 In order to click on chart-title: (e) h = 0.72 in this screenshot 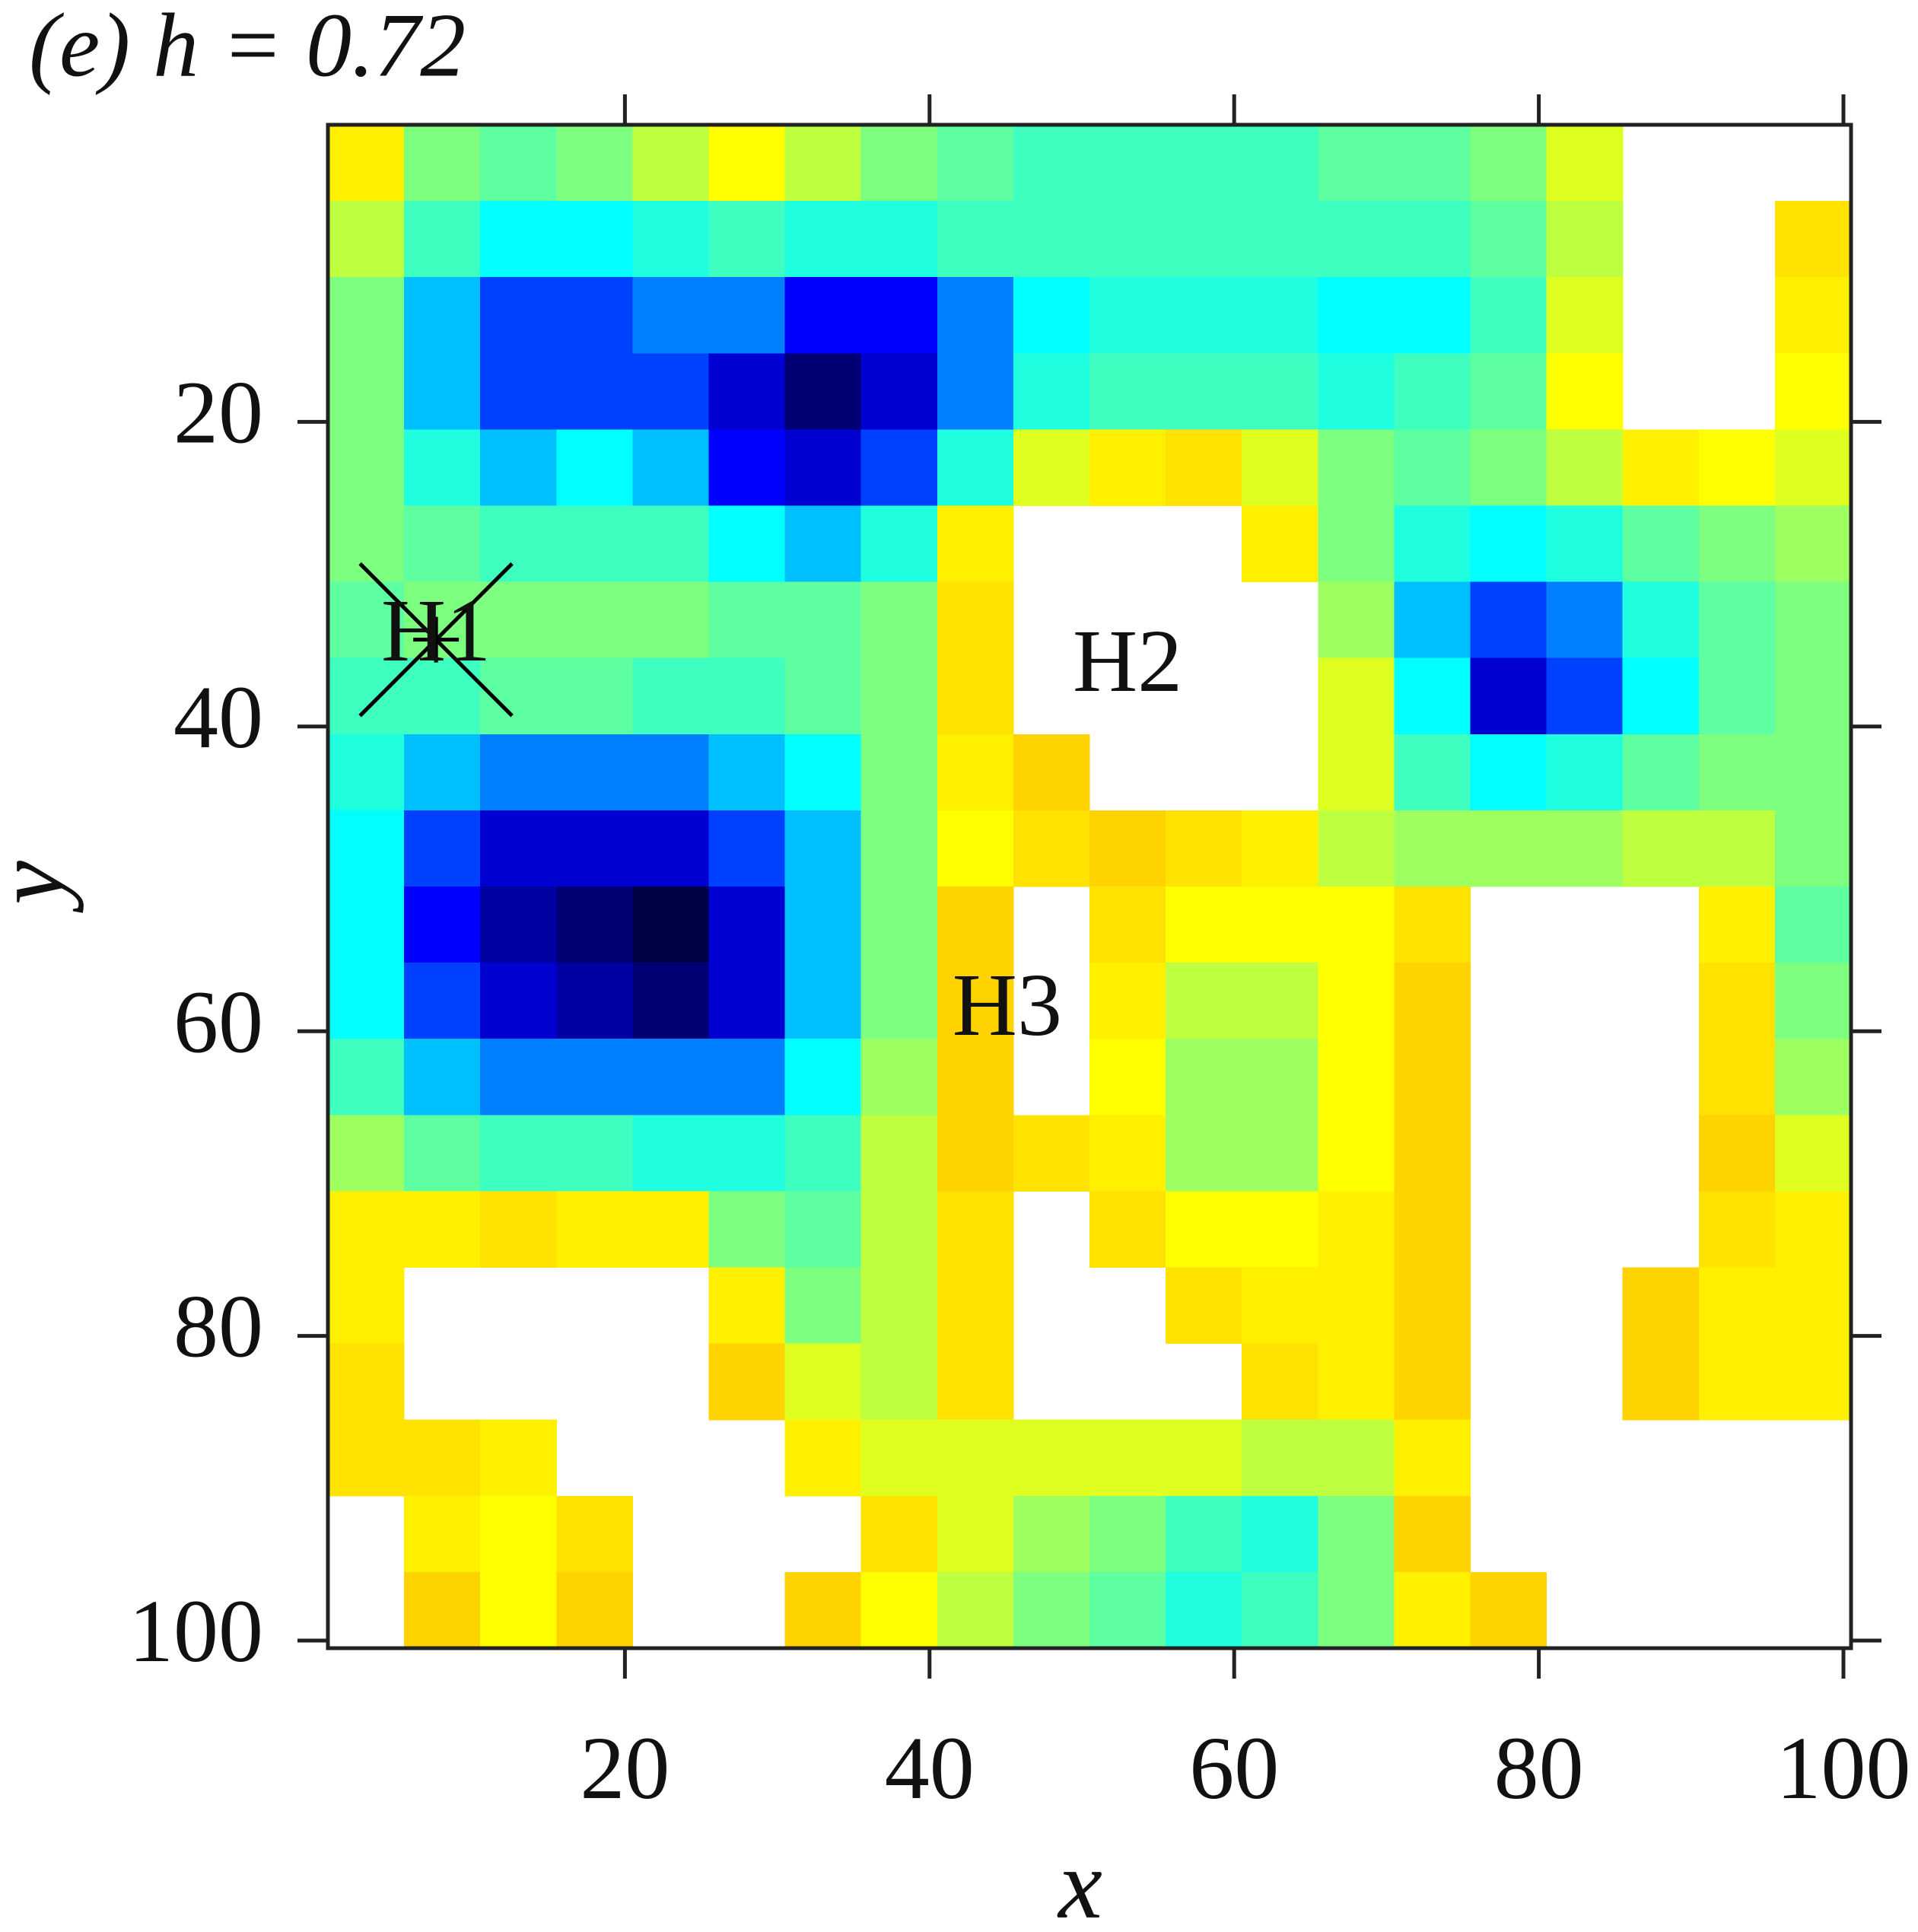, I will do `click(247, 48)`.